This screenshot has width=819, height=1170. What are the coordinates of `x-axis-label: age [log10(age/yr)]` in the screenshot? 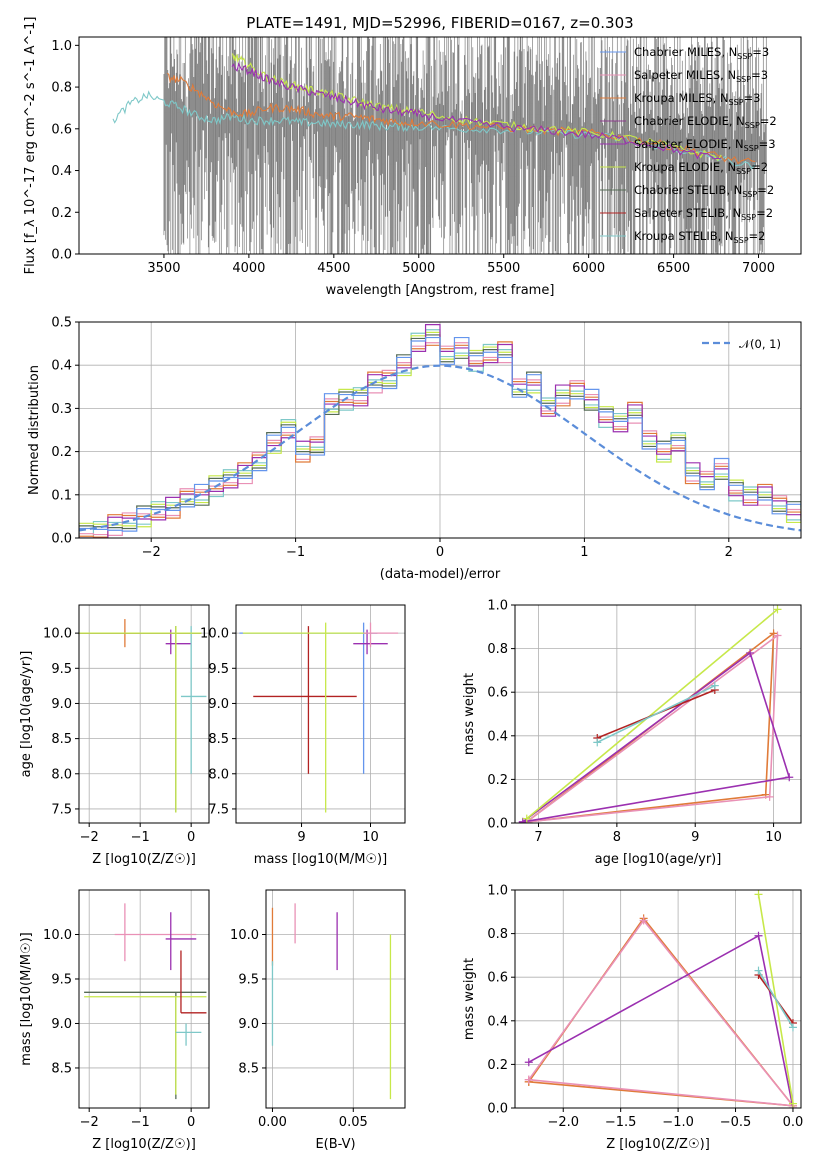 It's located at (658, 859).